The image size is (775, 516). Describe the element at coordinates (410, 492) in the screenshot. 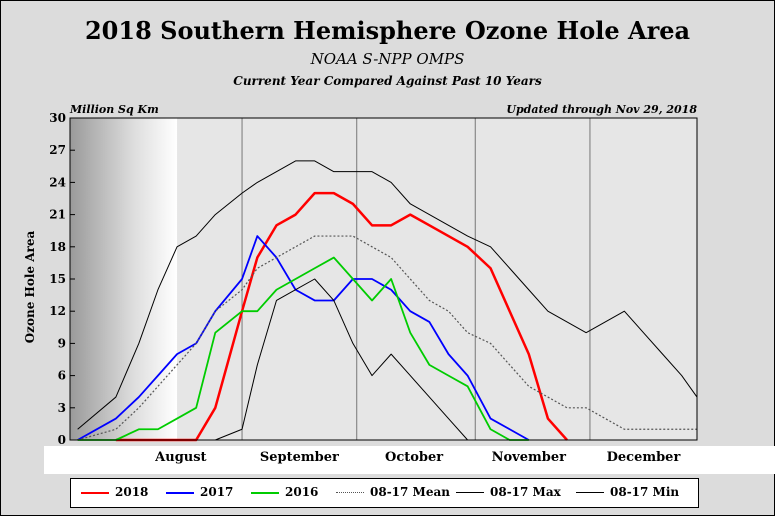

I see `legend-label-mean: 08-17 Mean` at that location.